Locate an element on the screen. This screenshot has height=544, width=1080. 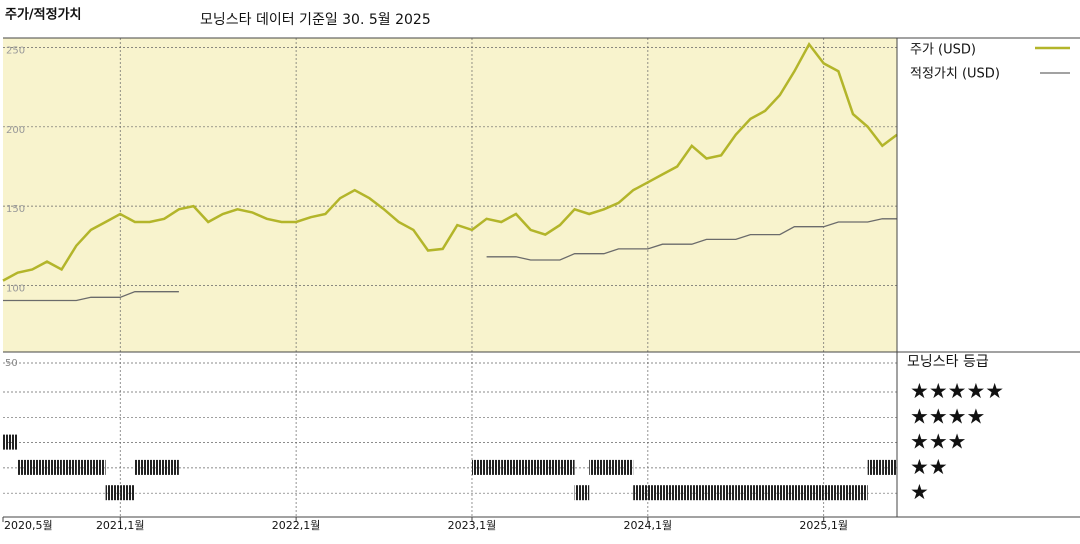
y-tick-label: 250 is located at coordinates (15, 51).